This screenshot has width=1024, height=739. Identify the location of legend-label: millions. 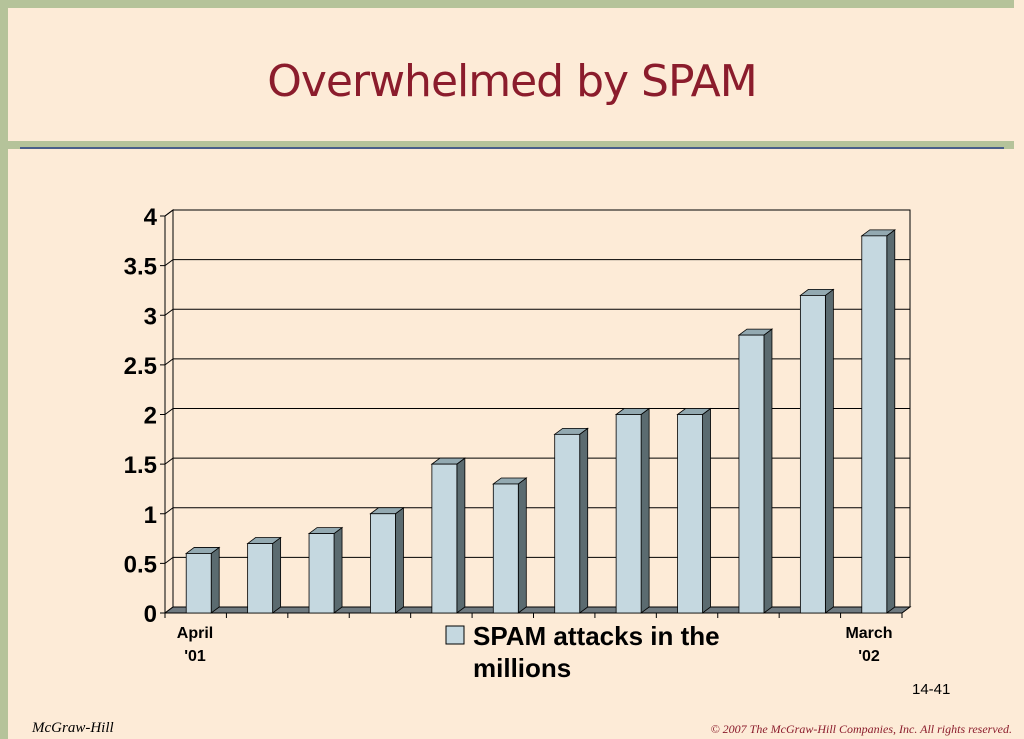
(522, 668).